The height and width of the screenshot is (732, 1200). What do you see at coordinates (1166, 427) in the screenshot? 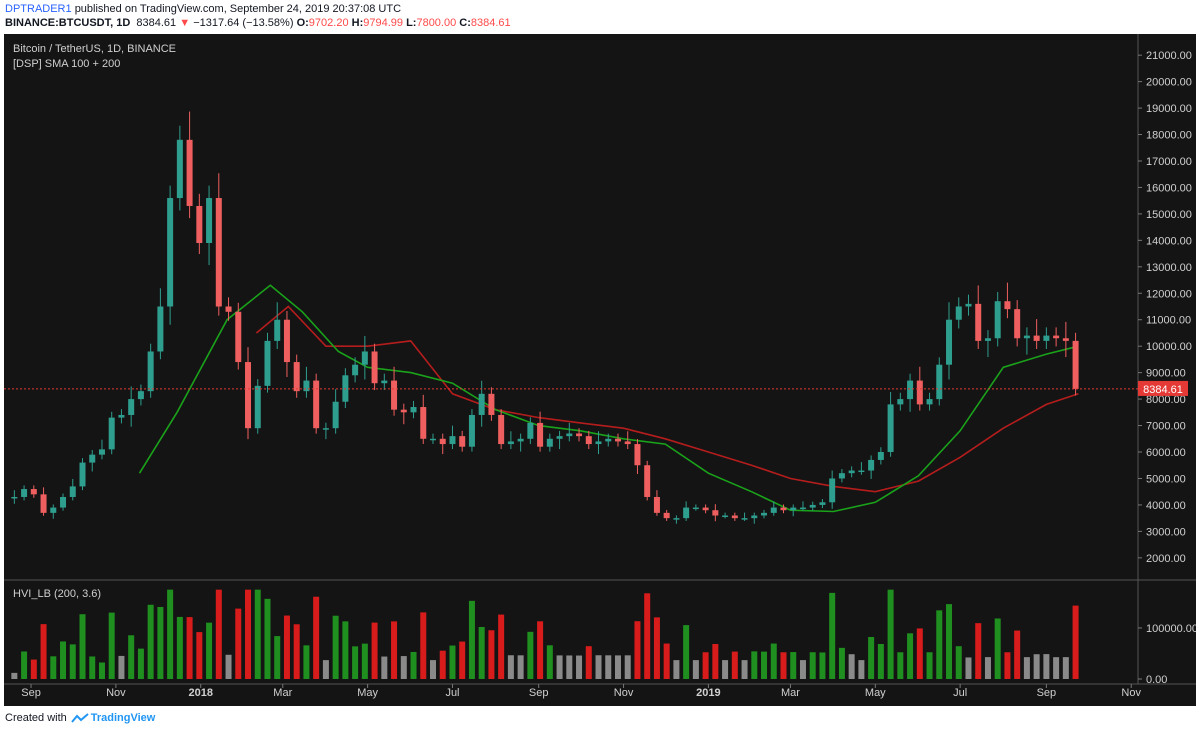
I see `price-tick-label: 7000.00` at bounding box center [1166, 427].